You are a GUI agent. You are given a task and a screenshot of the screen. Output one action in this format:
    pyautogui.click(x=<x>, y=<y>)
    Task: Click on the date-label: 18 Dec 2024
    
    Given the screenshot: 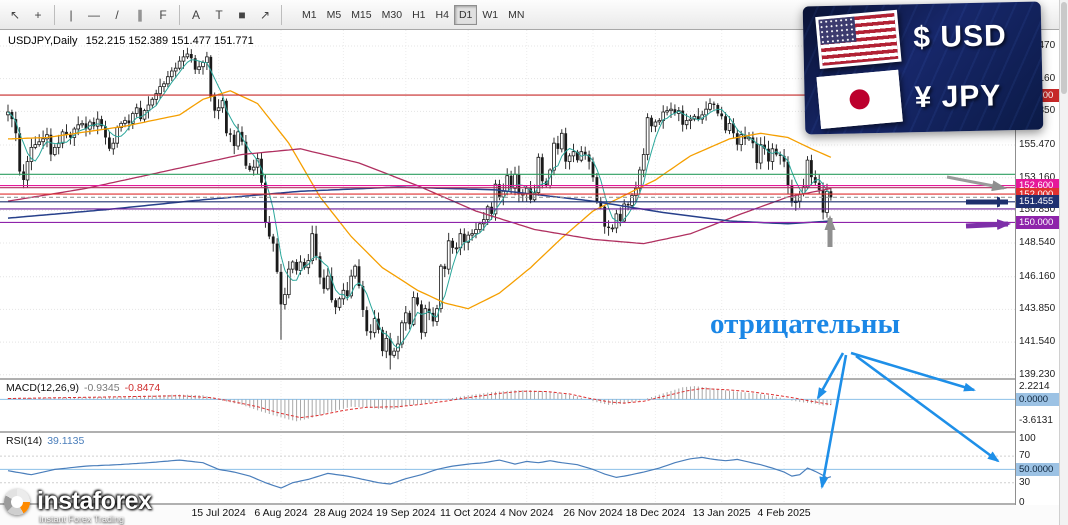 What is the action you would take?
    pyautogui.click(x=655, y=513)
    